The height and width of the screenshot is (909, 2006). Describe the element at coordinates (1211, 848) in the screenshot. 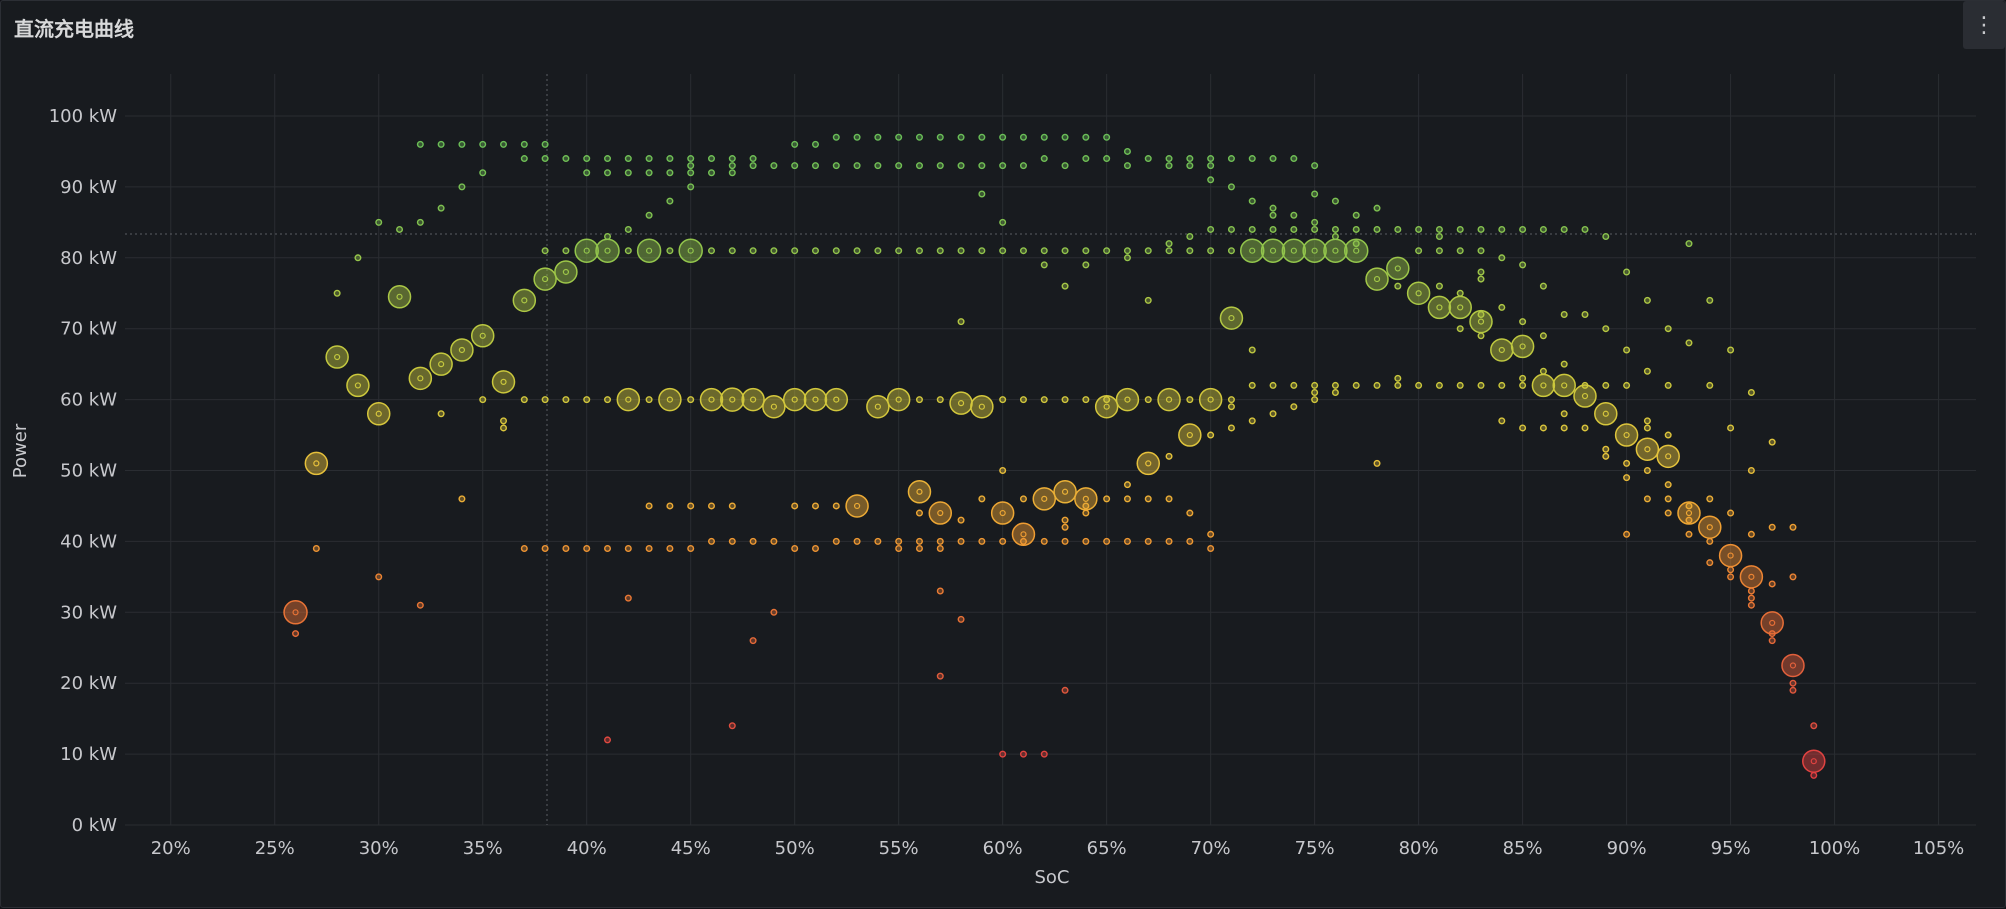

I see `x-tick-label: 70%` at that location.